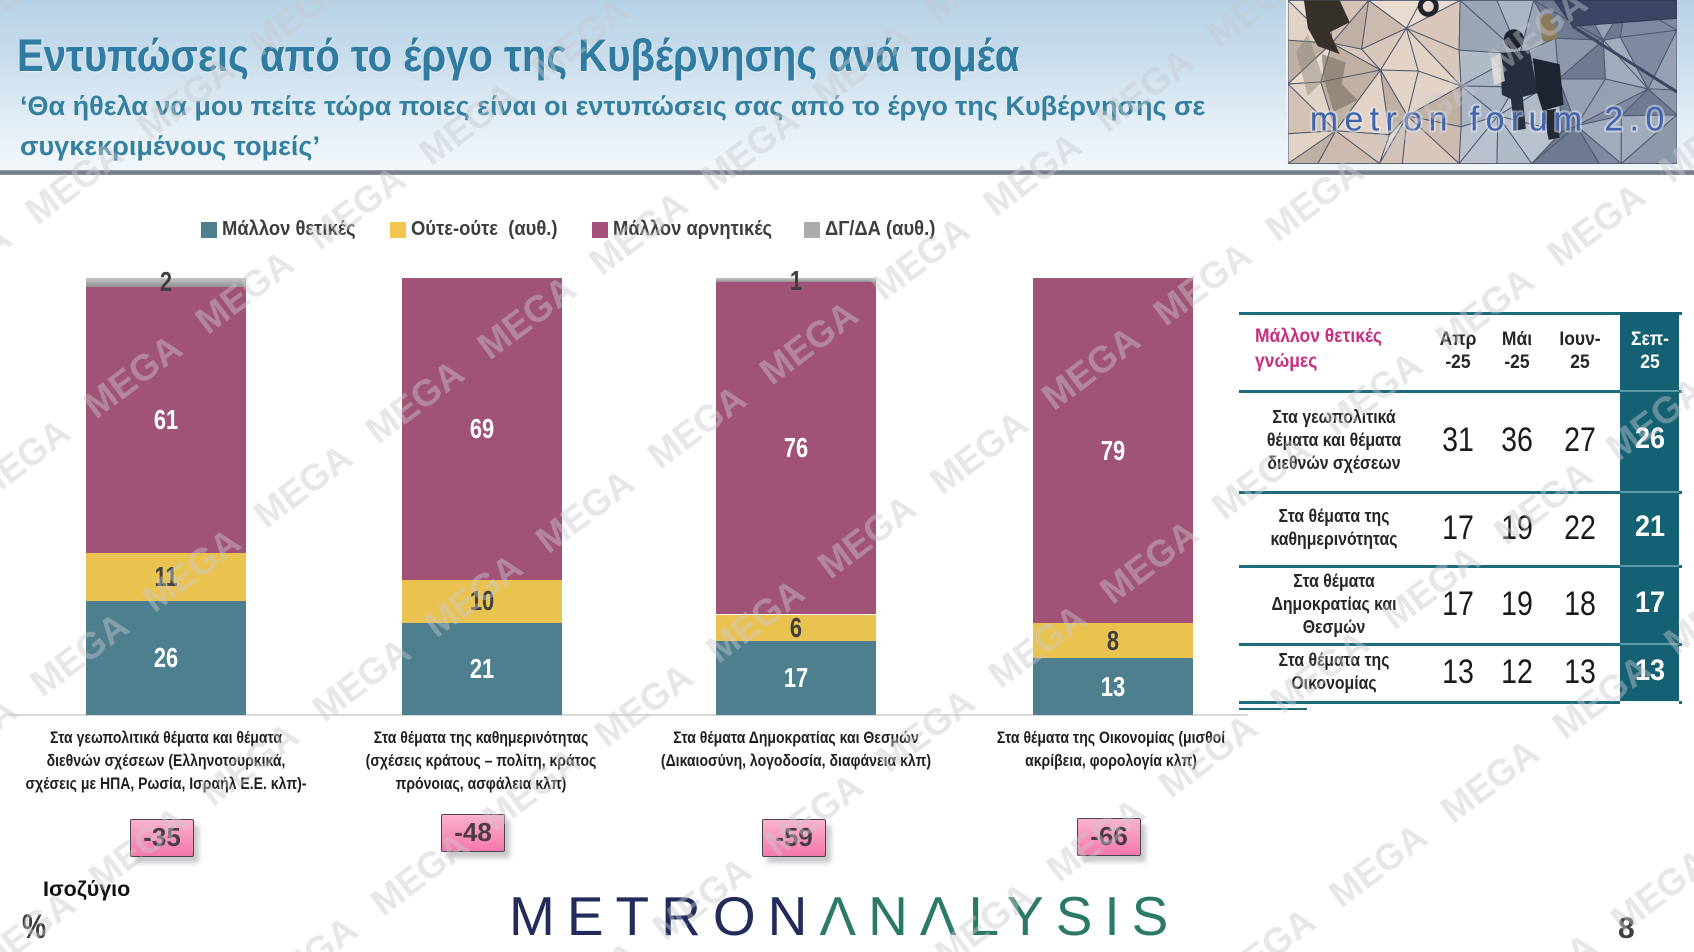  Describe the element at coordinates (1490, 120) in the screenshot. I see `svg-text: metron forum 2.0` at that location.